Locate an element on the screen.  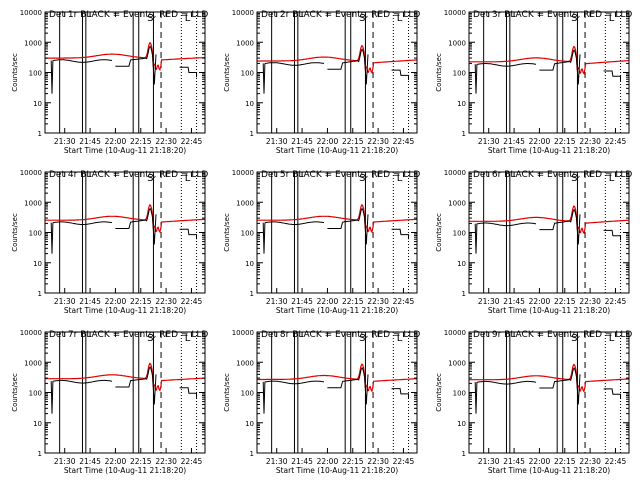
panel-title: Det 2r BLACK = Events, RED = LLD is located at coordinates (340, 15).